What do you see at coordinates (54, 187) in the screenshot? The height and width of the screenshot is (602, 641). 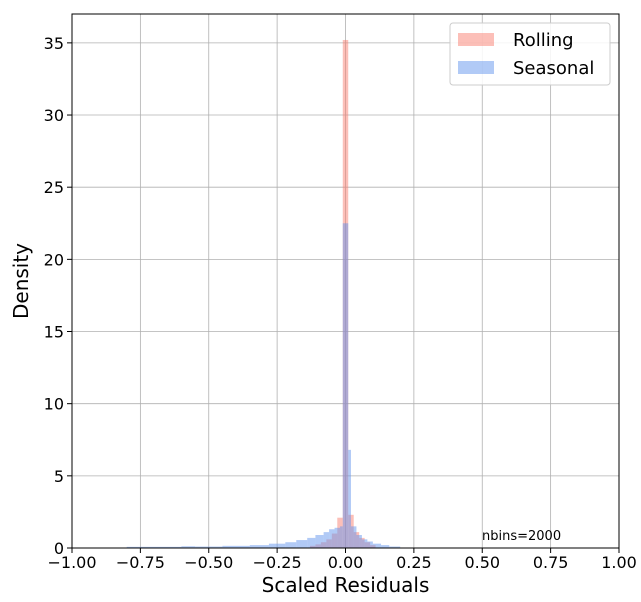 I see `y-tick-label: 25` at bounding box center [54, 187].